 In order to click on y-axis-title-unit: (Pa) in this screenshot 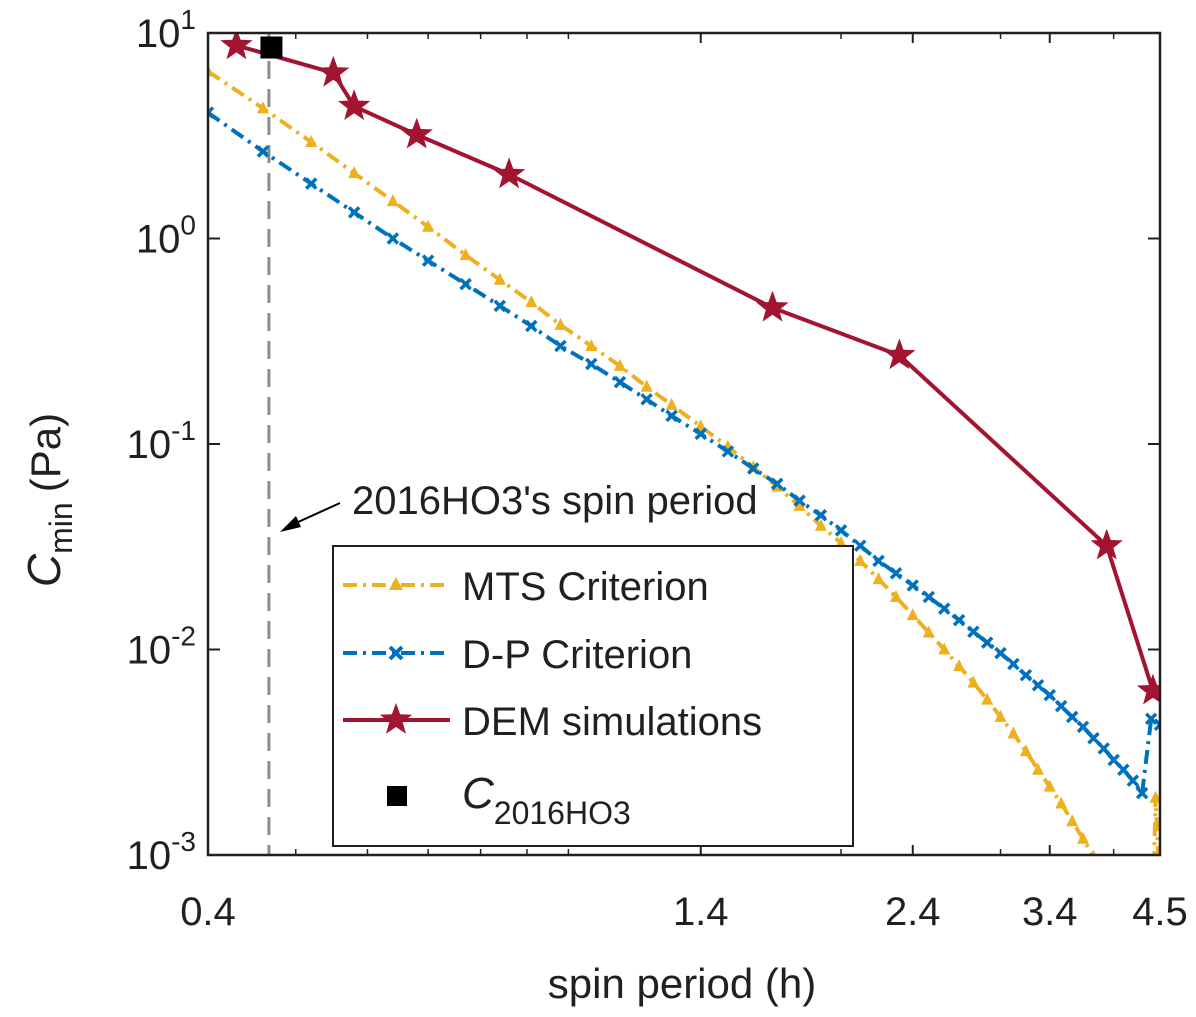, I will do `click(45, 452)`.